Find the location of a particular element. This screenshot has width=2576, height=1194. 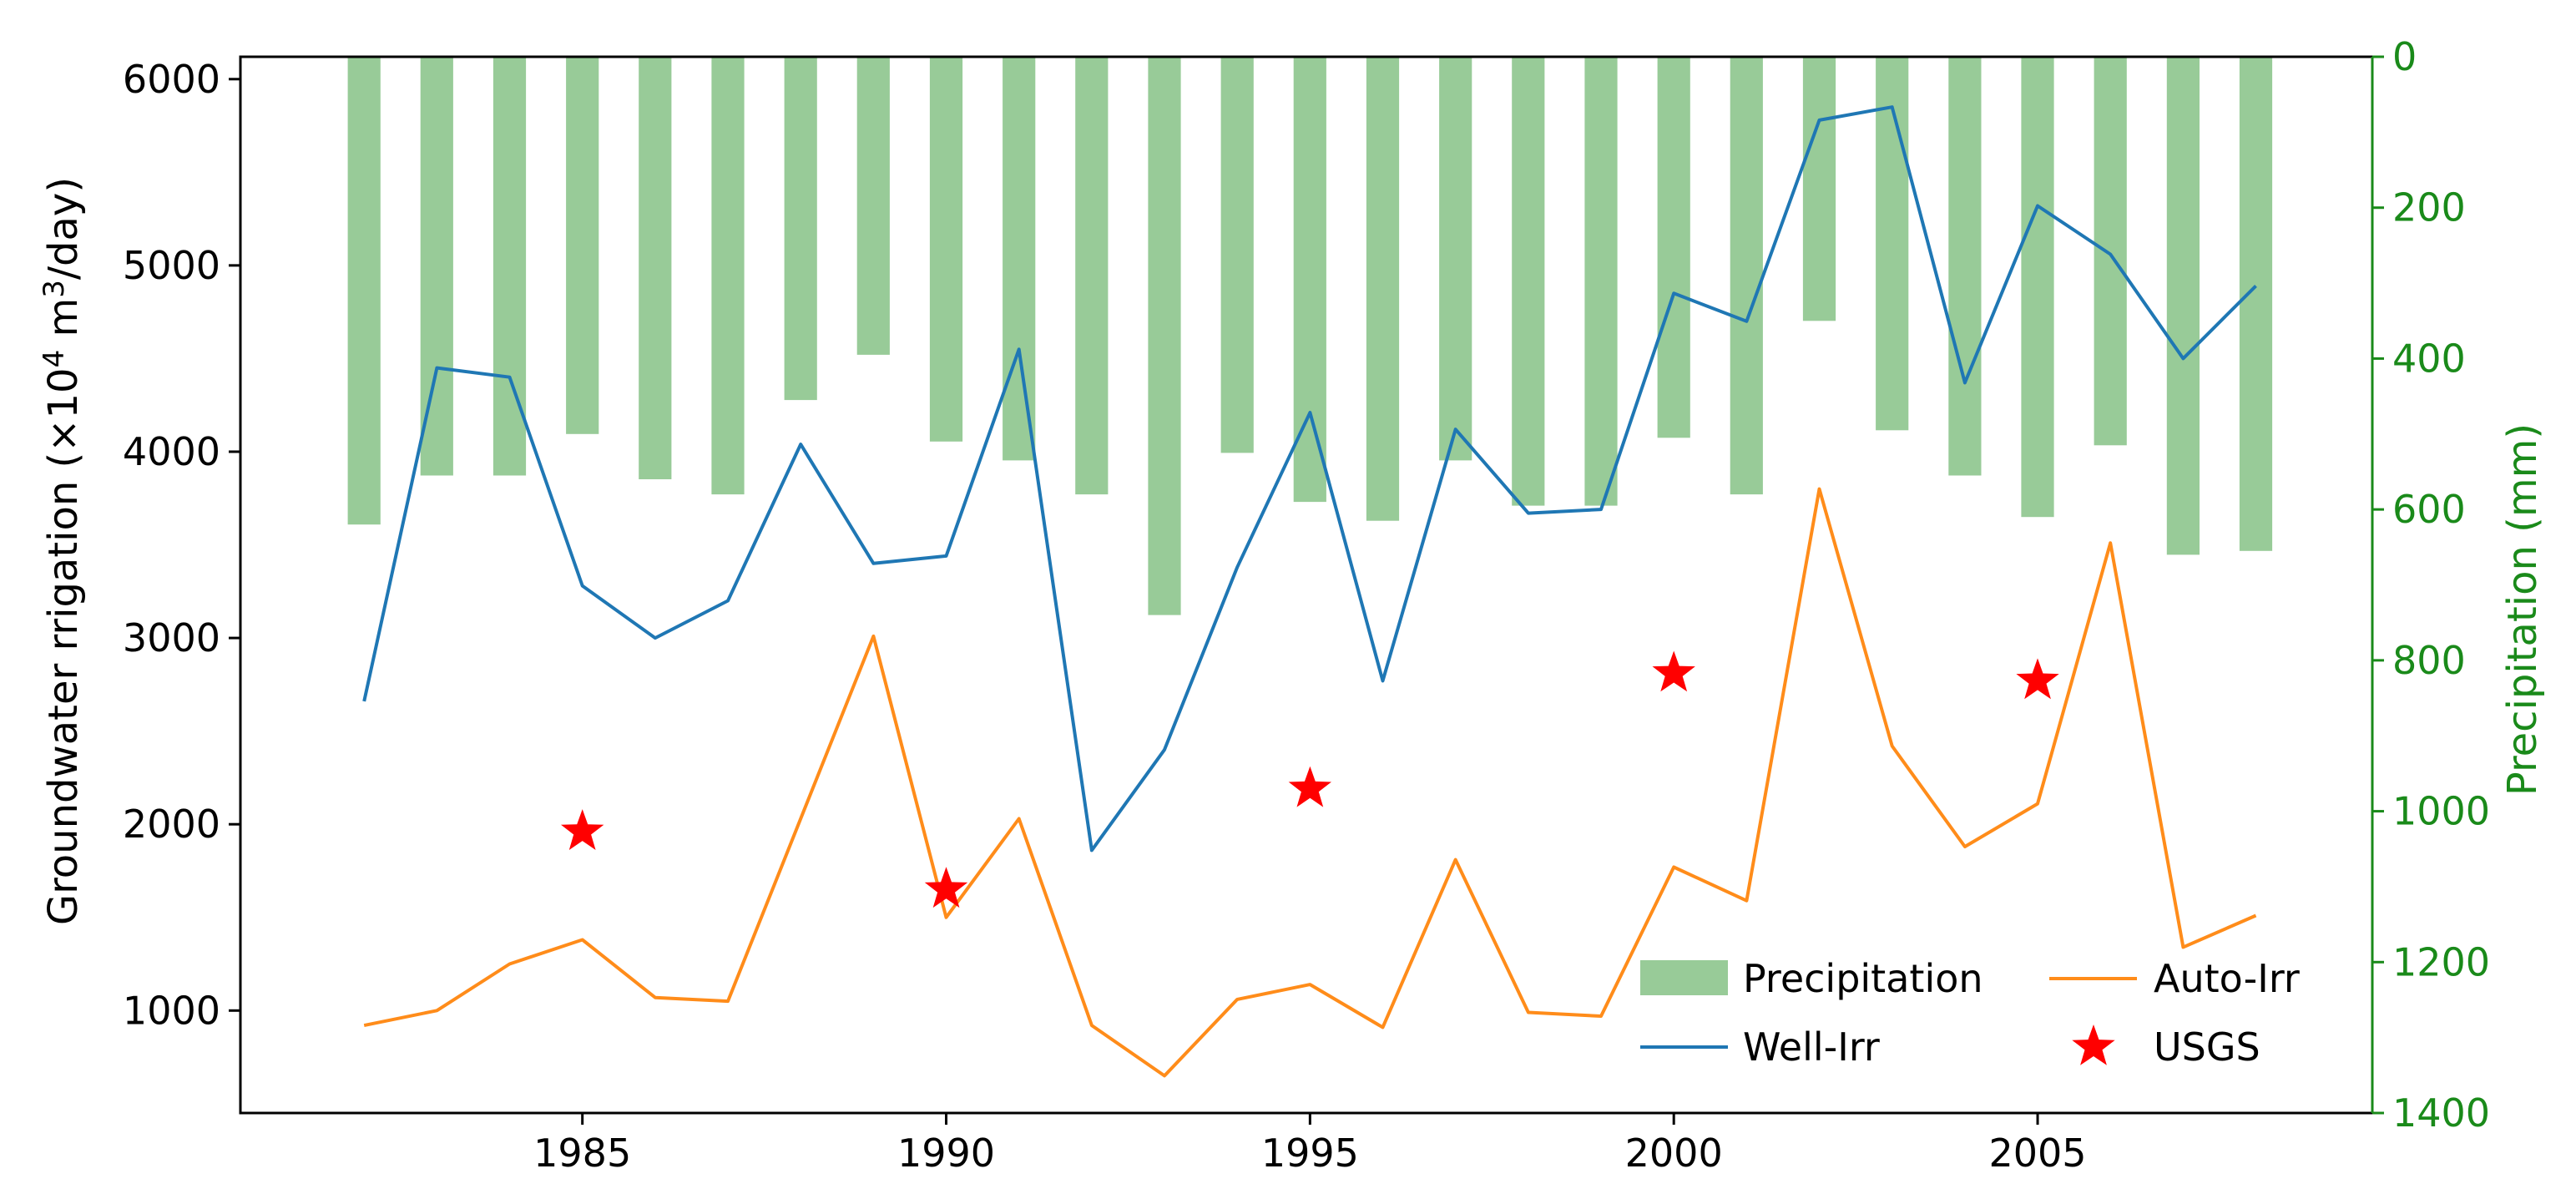

y-right-tick-label-1000: 1000 is located at coordinates (2441, 811).